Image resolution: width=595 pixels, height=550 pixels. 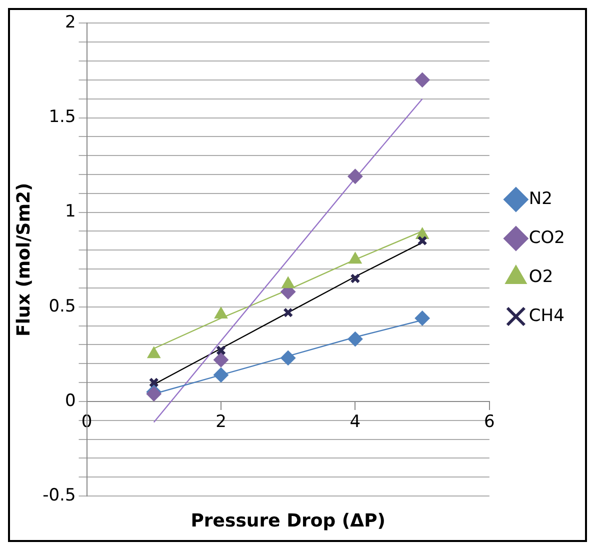 I want to click on y-axis-title: Flux (mol/Sm2), so click(x=23, y=259).